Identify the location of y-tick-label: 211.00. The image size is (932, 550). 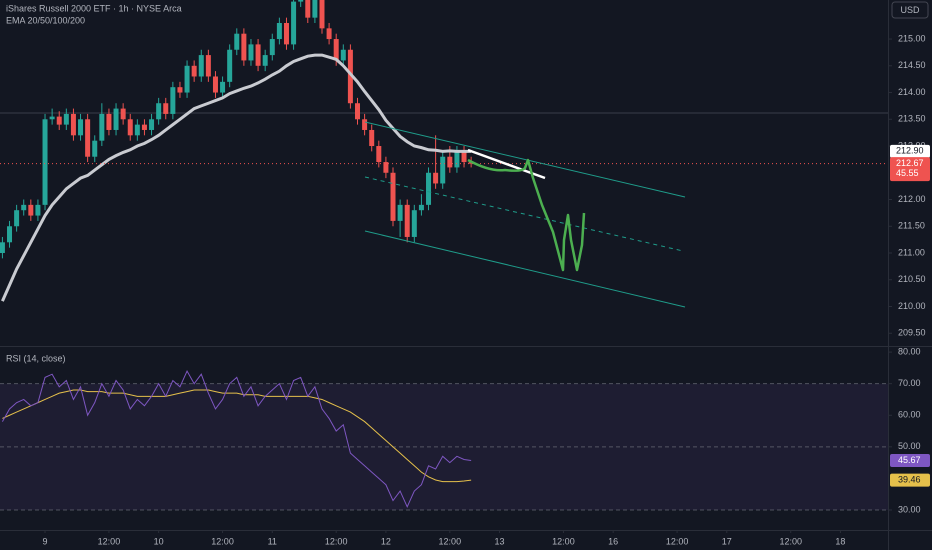
(911, 252).